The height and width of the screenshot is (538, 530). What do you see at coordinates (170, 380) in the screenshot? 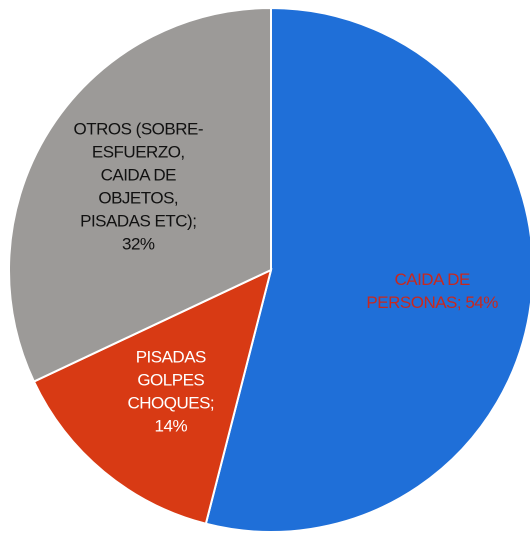
I see `data-label-line: GOLPES` at bounding box center [170, 380].